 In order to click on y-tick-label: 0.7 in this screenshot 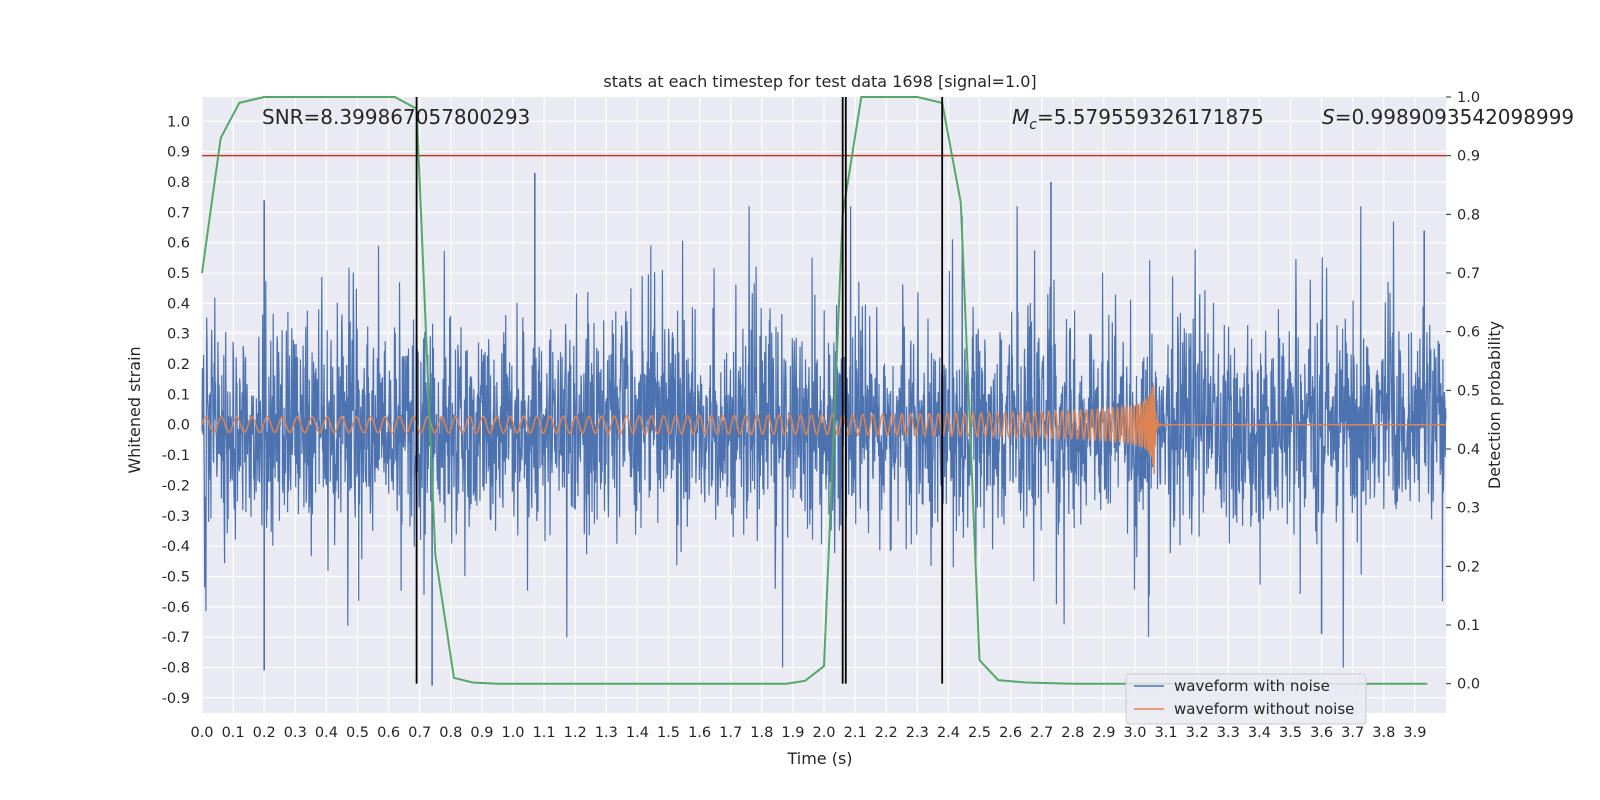, I will do `click(178, 213)`.